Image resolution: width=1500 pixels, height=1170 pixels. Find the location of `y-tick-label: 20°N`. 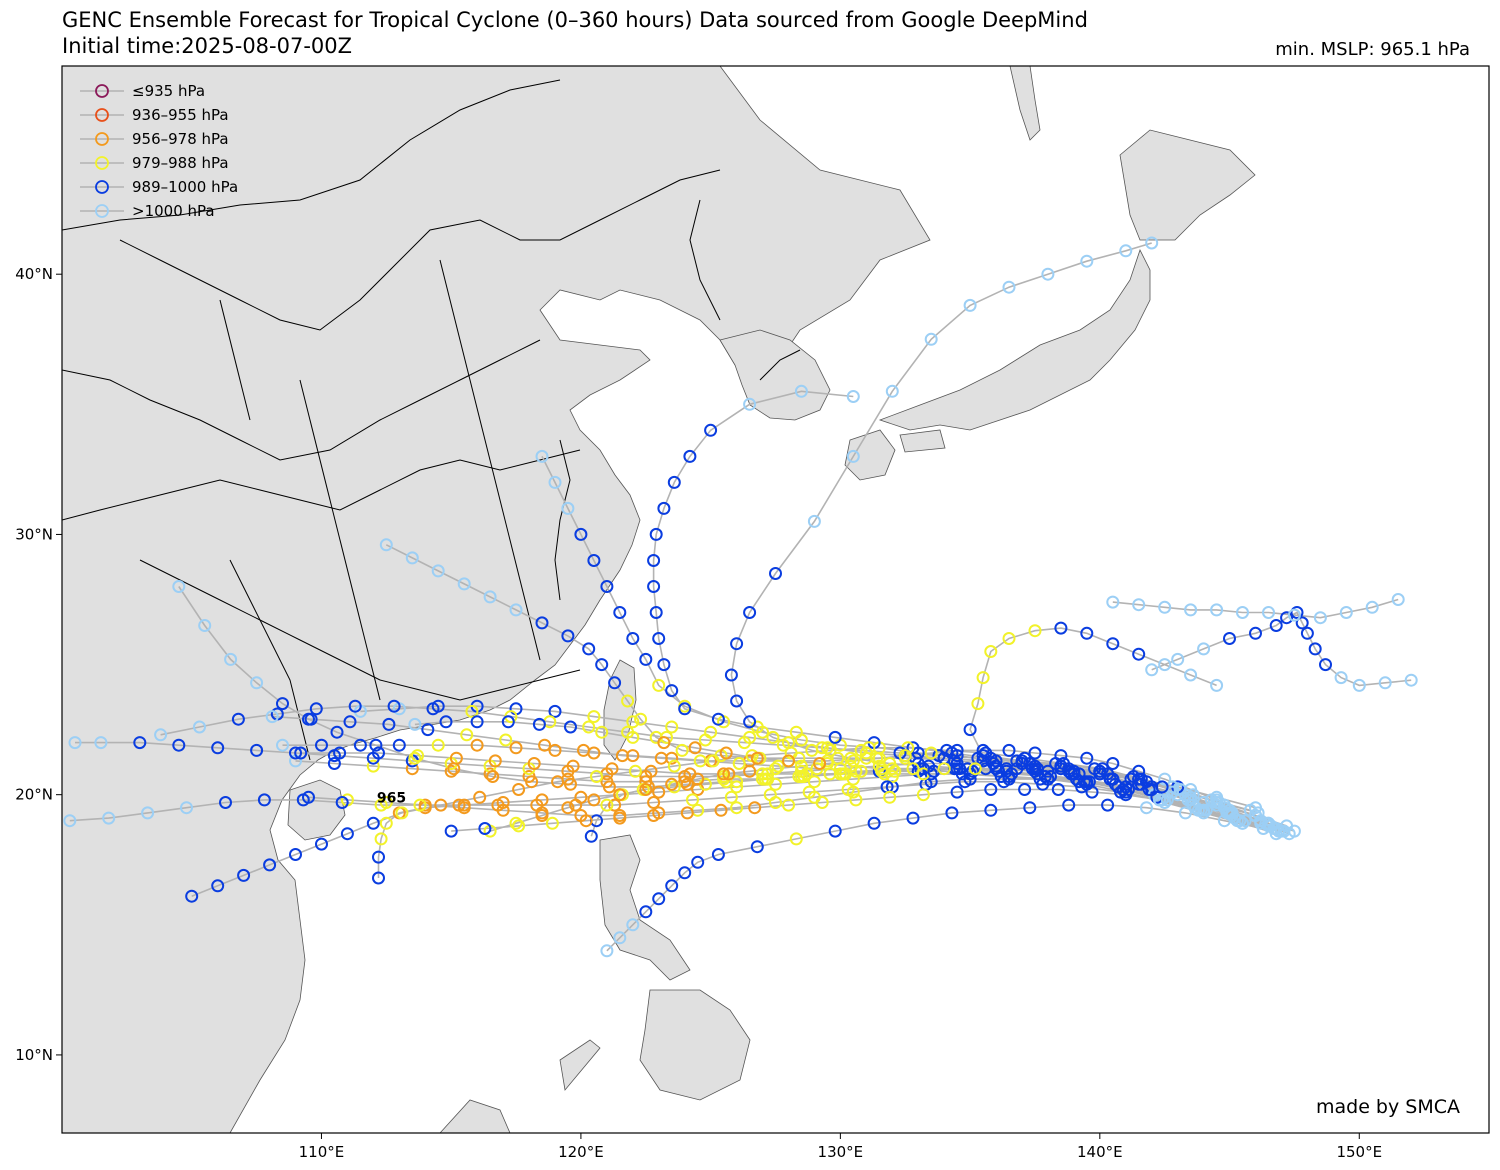

y-tick-label: 20°N is located at coordinates (34, 795).